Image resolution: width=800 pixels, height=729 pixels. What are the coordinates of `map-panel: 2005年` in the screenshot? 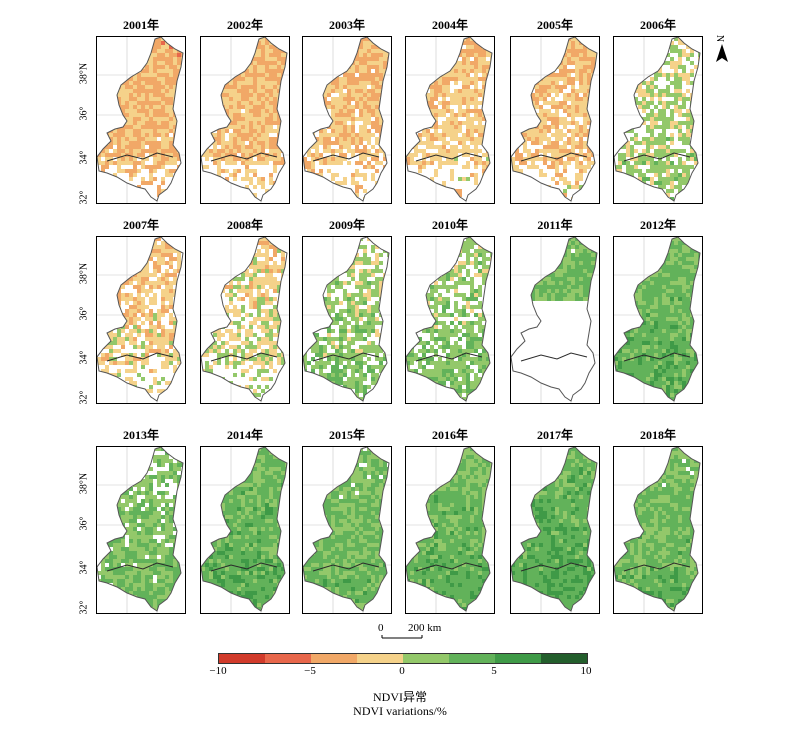 It's located at (555, 111).